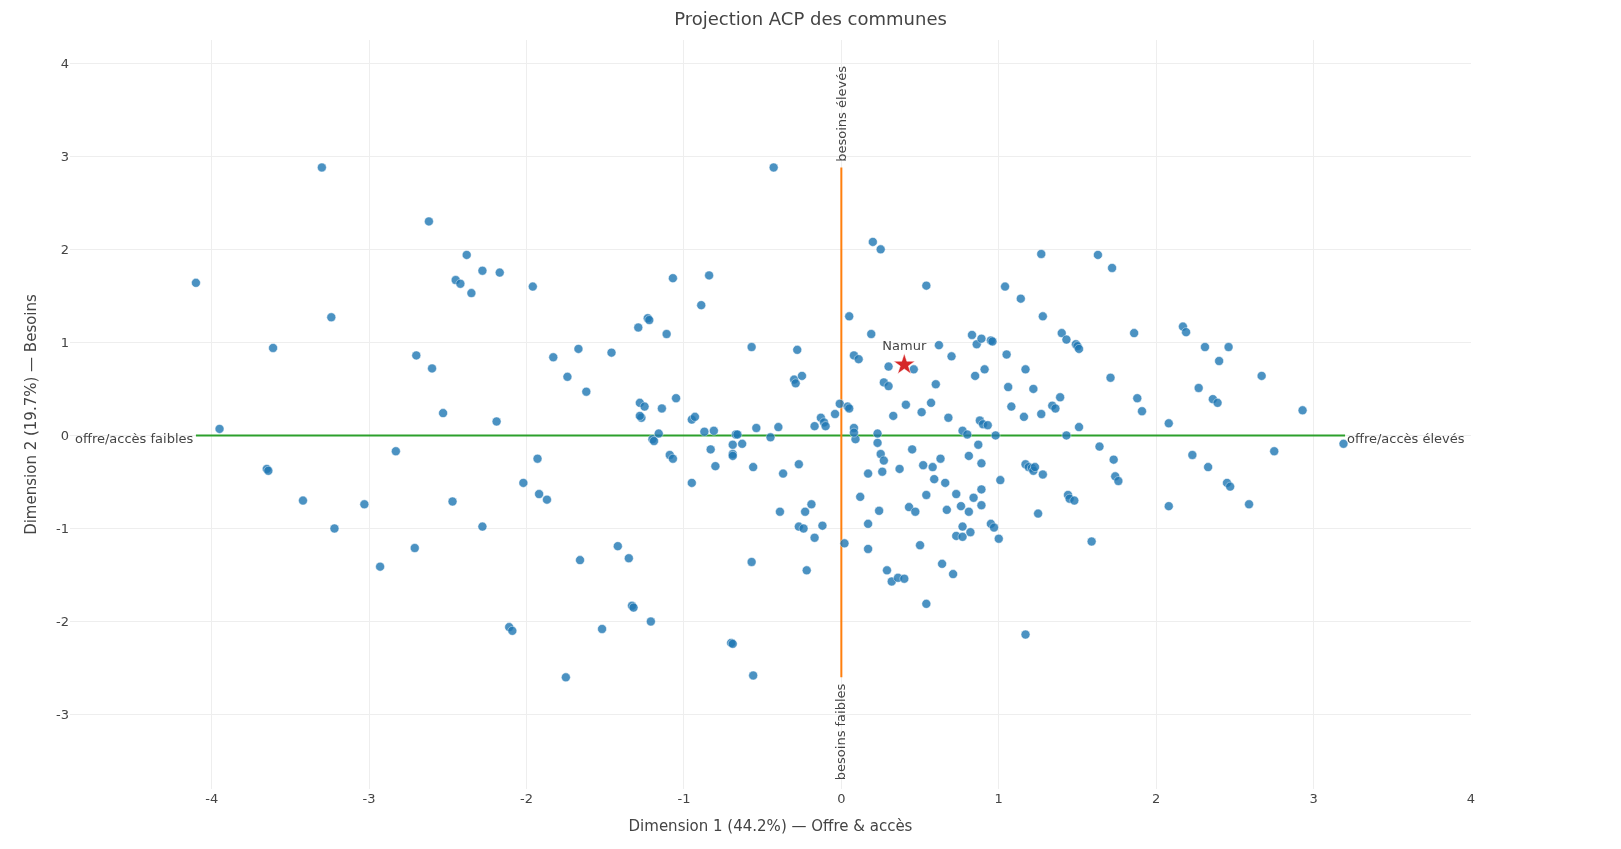 The image size is (1621, 849). What do you see at coordinates (62, 529) in the screenshot?
I see `y-tick-label: -1` at bounding box center [62, 529].